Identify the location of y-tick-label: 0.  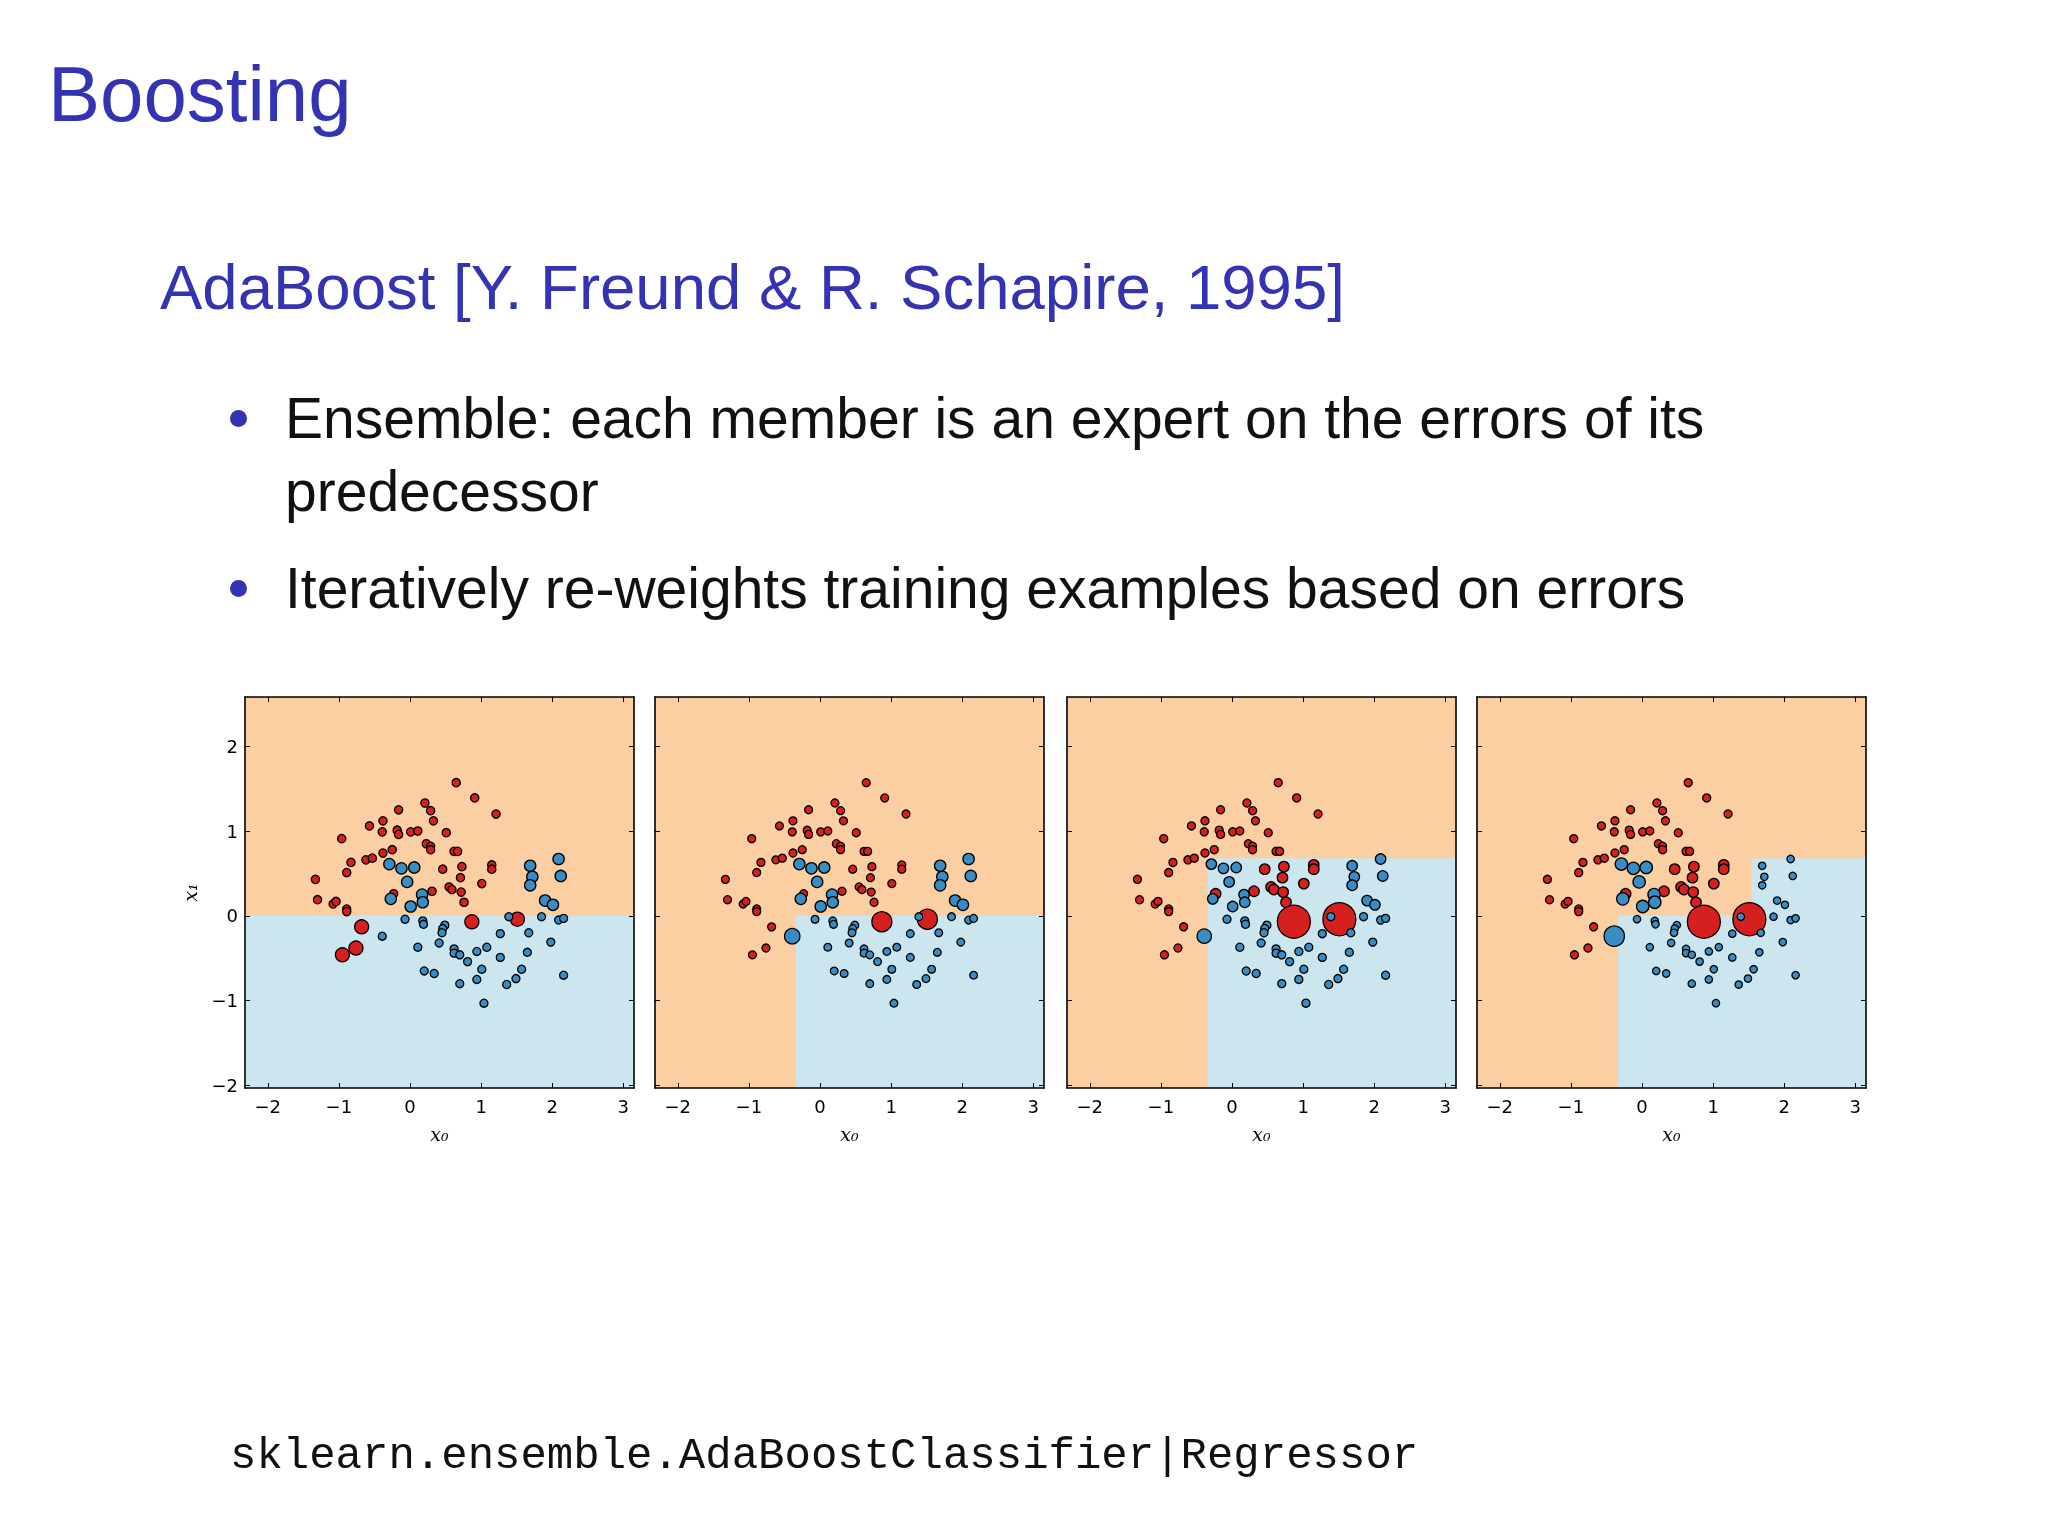
(232, 916).